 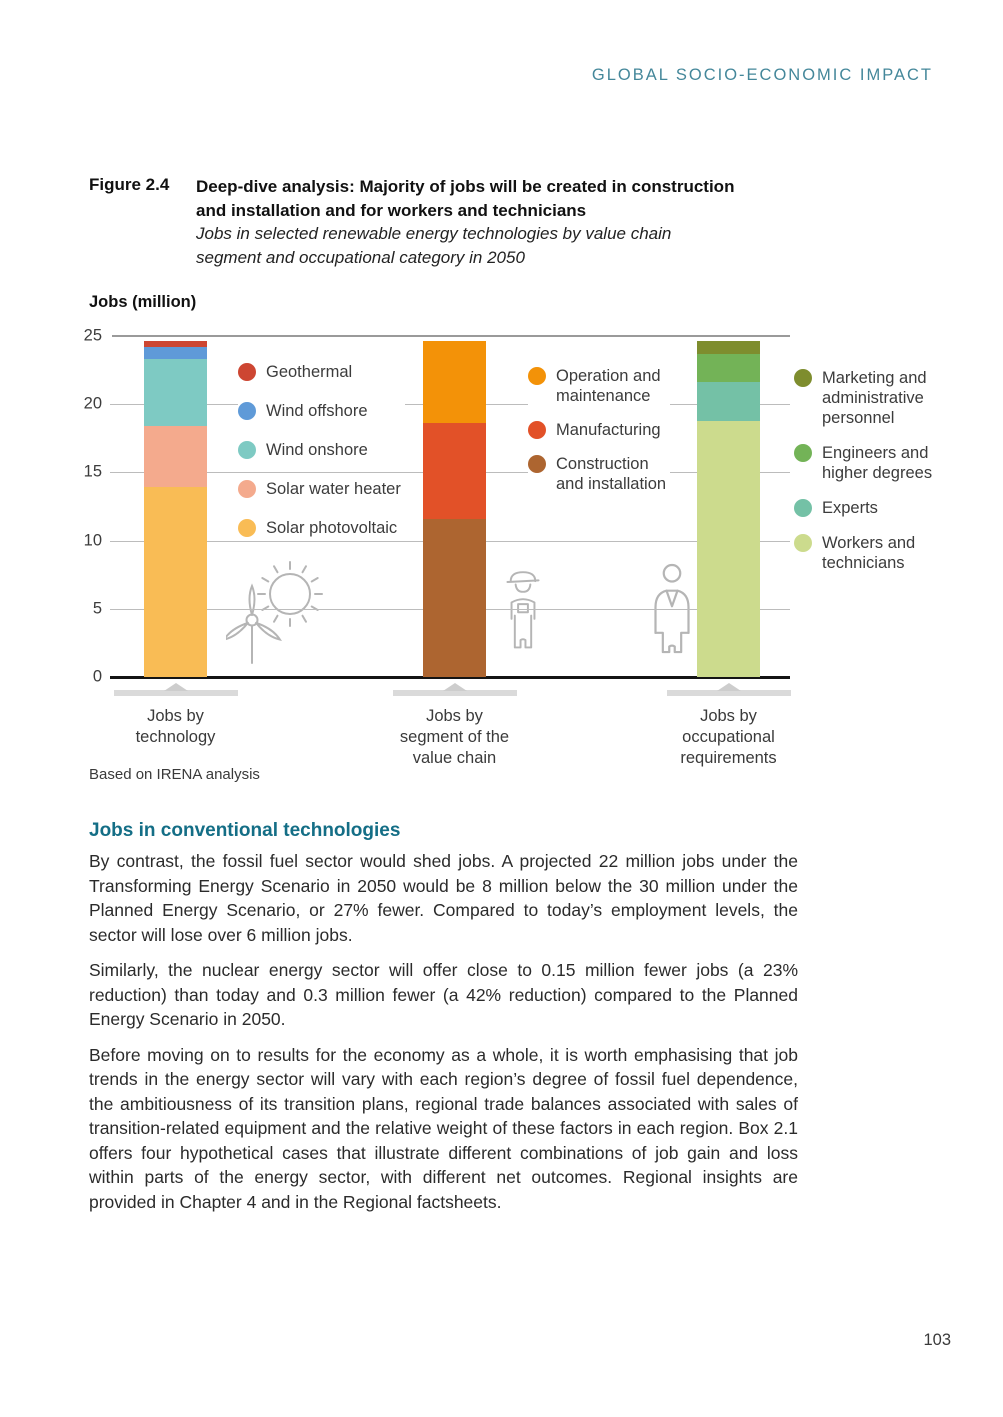 What do you see at coordinates (874, 378) in the screenshot?
I see `legend-label-line: Marketing and` at bounding box center [874, 378].